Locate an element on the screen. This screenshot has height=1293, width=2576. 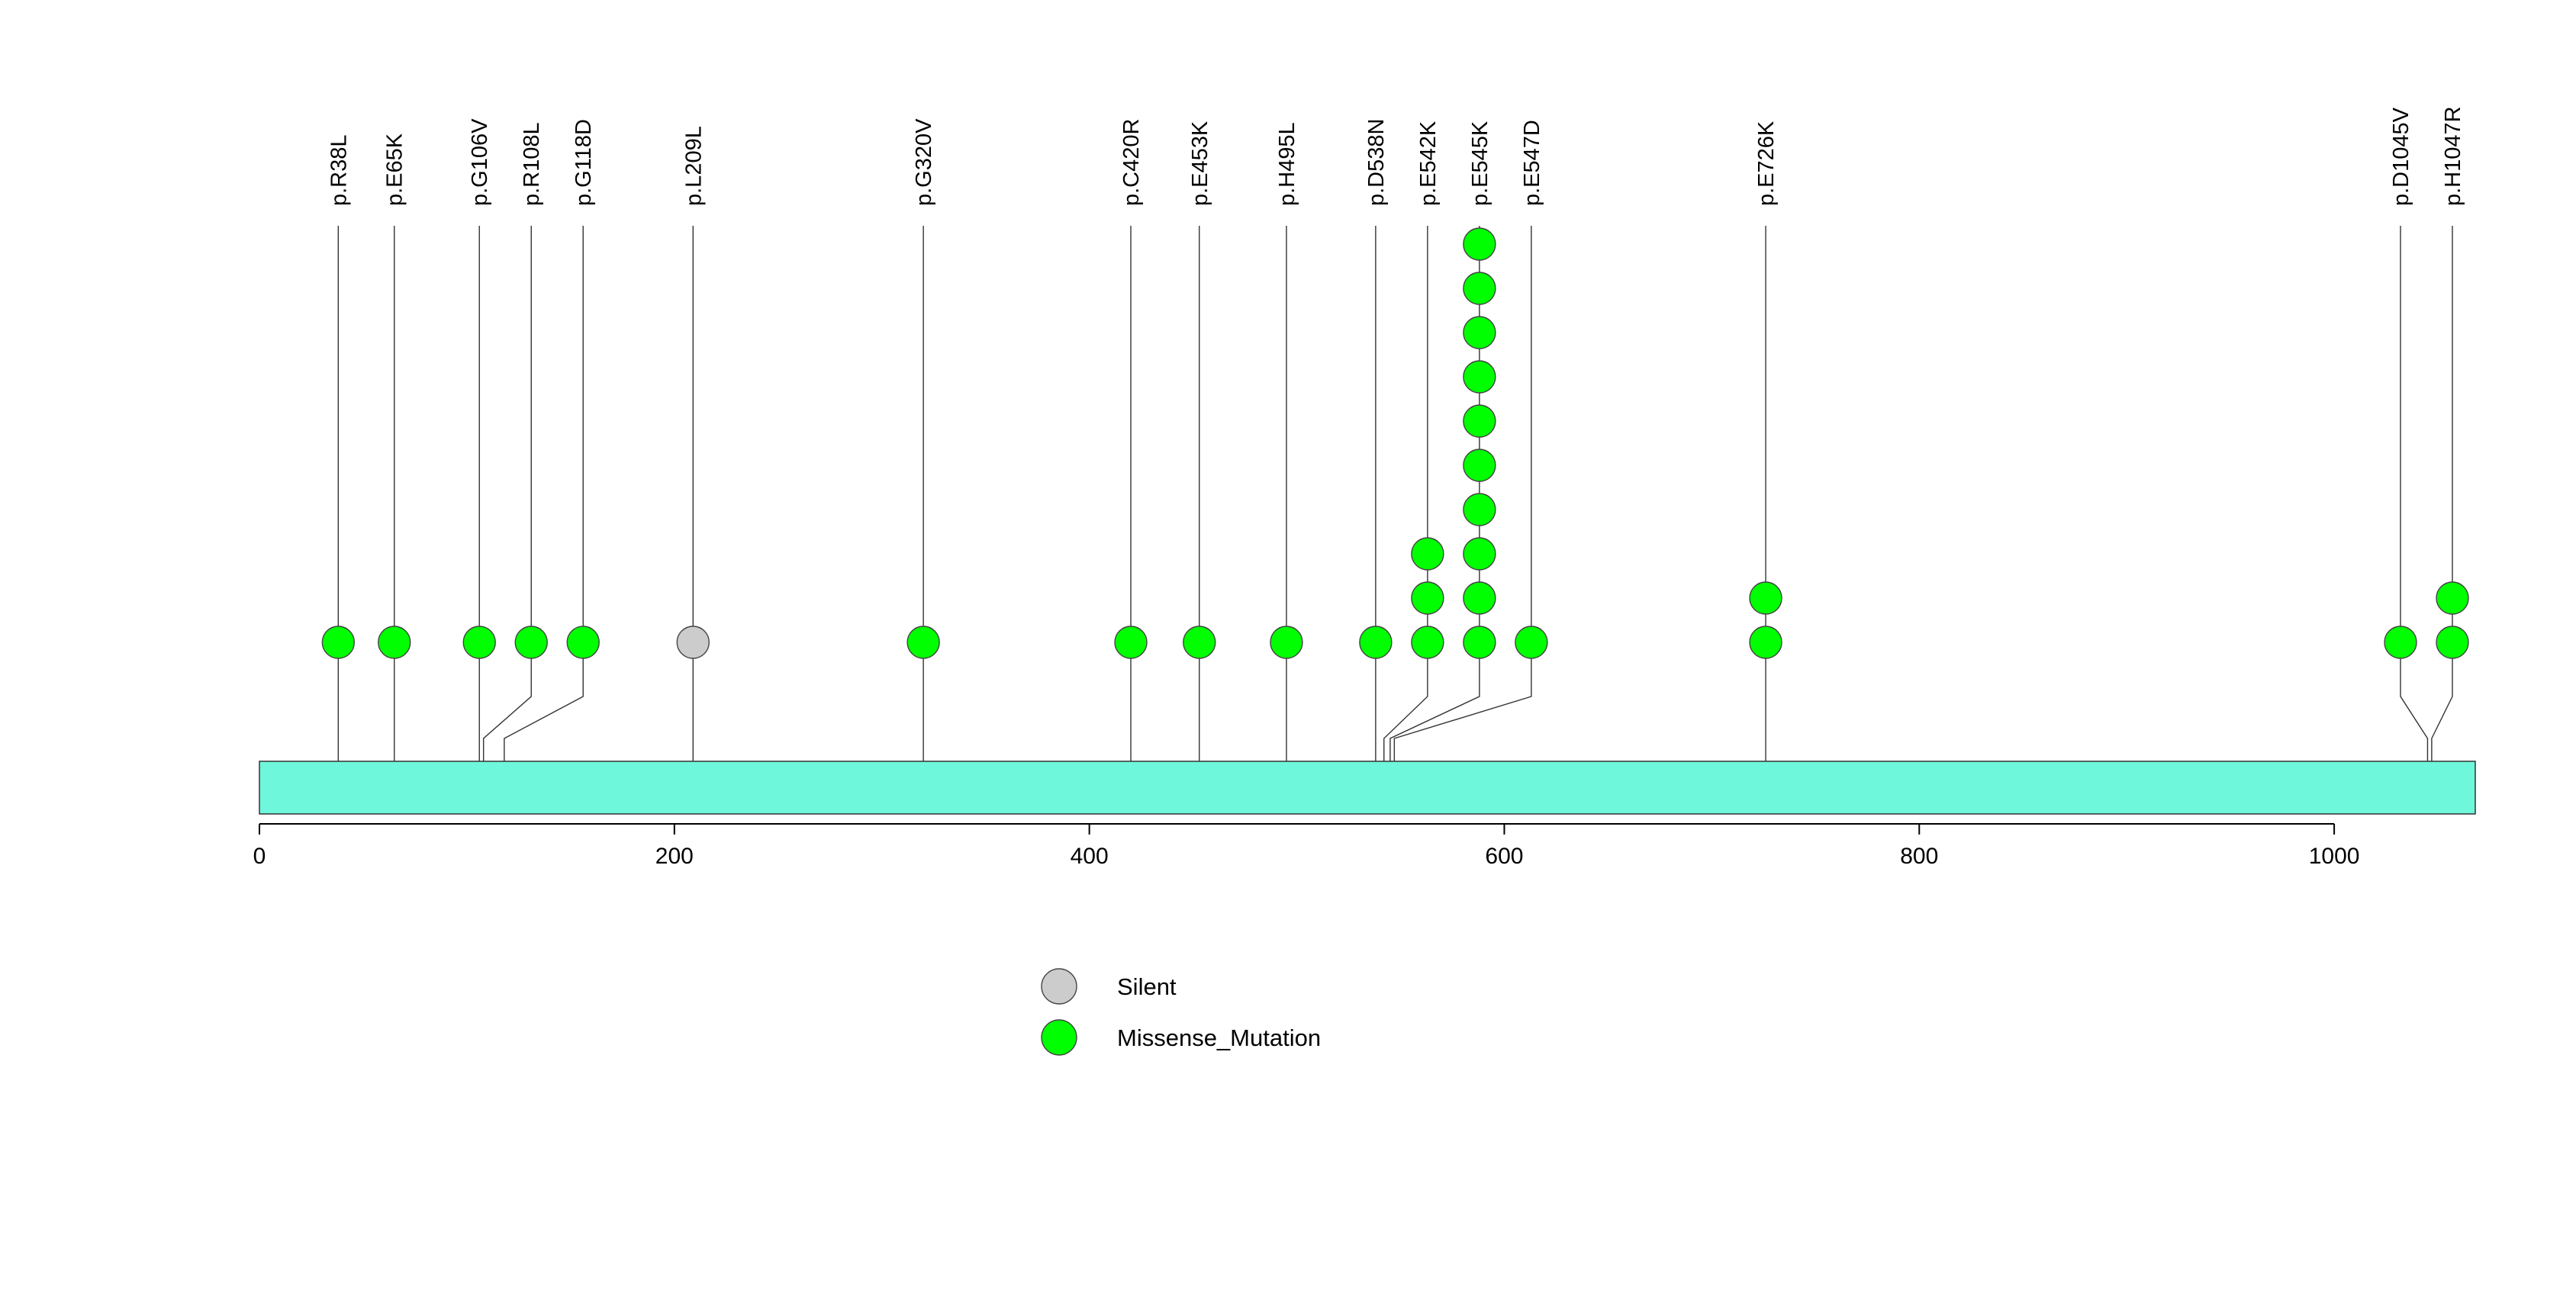
mutation-label: p.L209L is located at coordinates (693, 166).